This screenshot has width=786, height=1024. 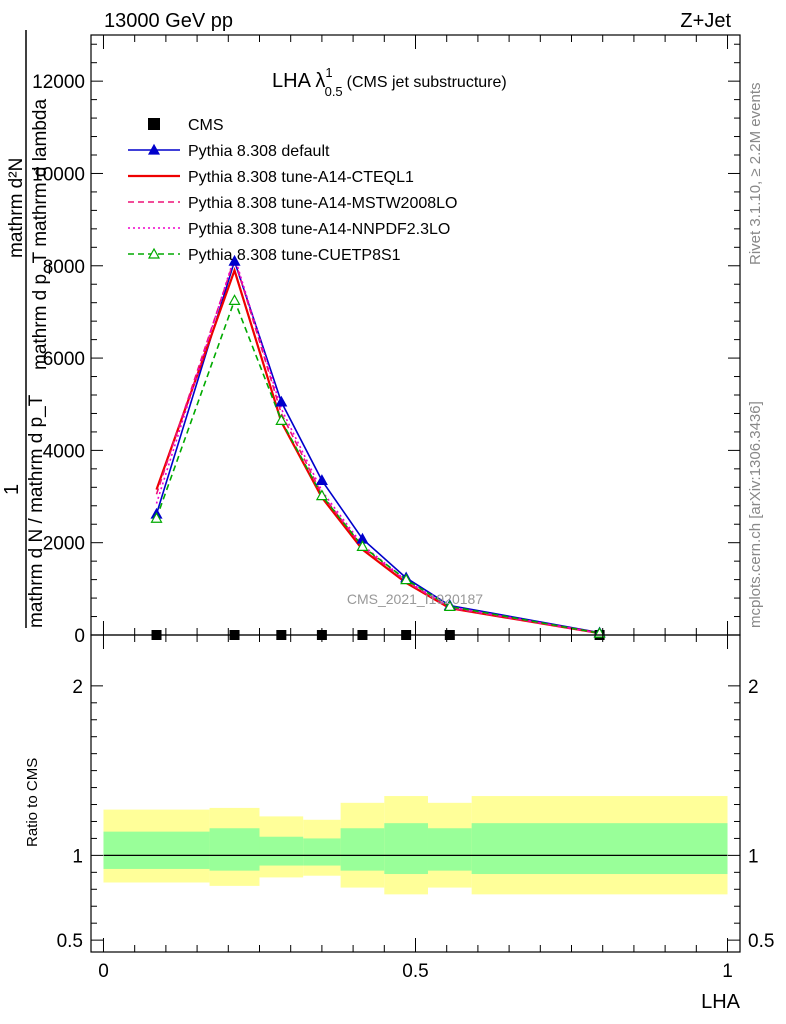 What do you see at coordinates (103, 971) in the screenshot?
I see `xtick-label-0: 0` at bounding box center [103, 971].